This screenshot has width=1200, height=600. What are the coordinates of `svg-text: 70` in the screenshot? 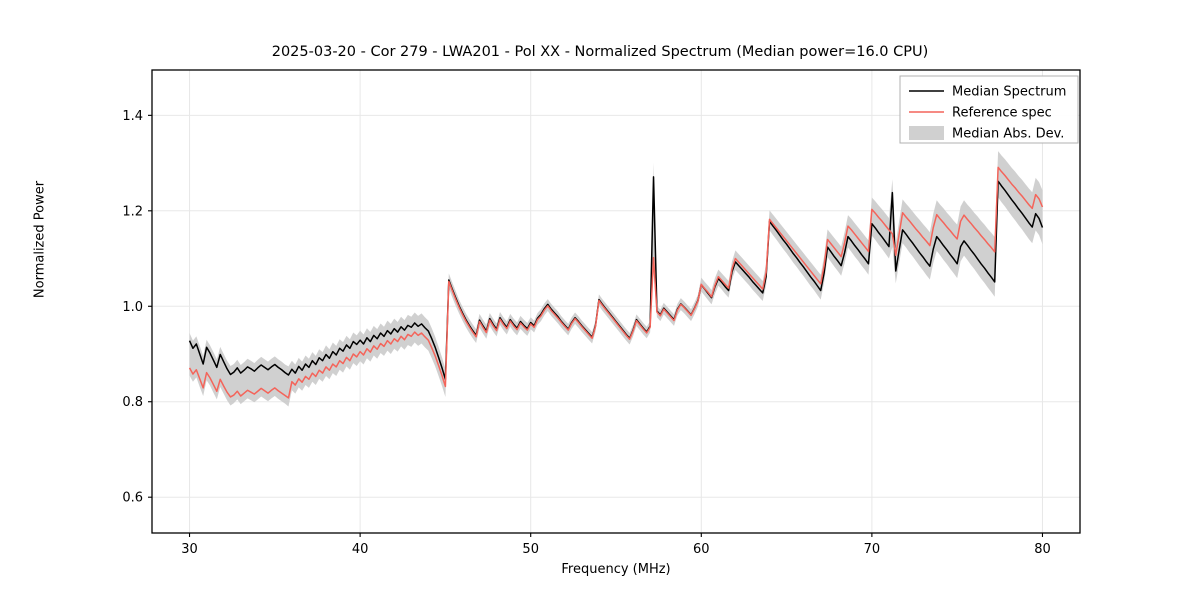 It's located at (872, 549).